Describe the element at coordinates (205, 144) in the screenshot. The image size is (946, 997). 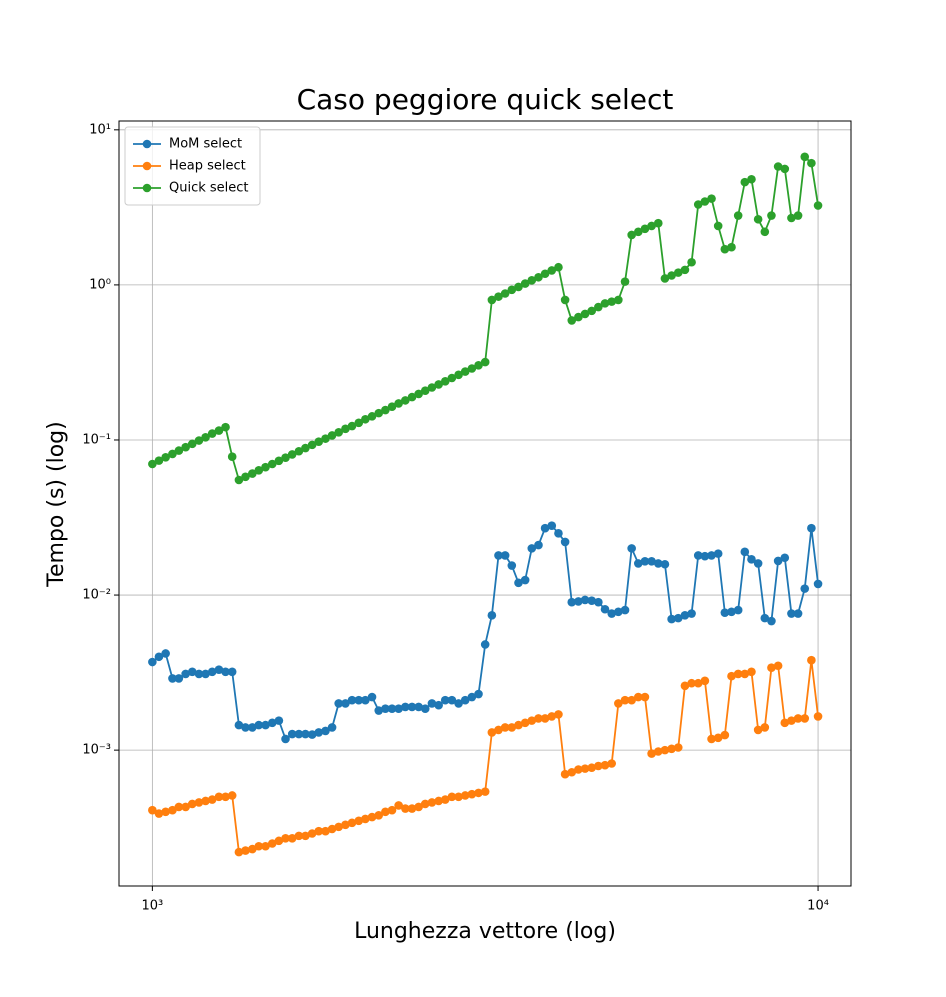
I see `legend-label: MoM select` at that location.